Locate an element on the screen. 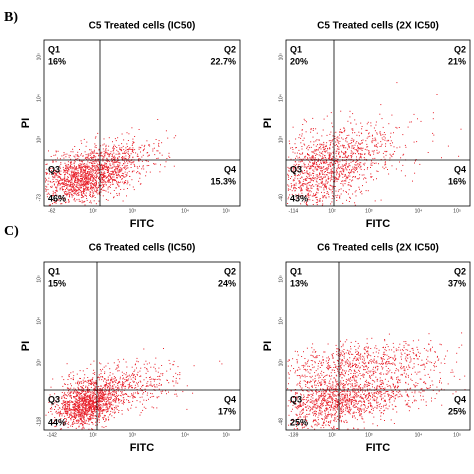 The image size is (474, 474). x-axis-label: FITC is located at coordinates (142, 224).